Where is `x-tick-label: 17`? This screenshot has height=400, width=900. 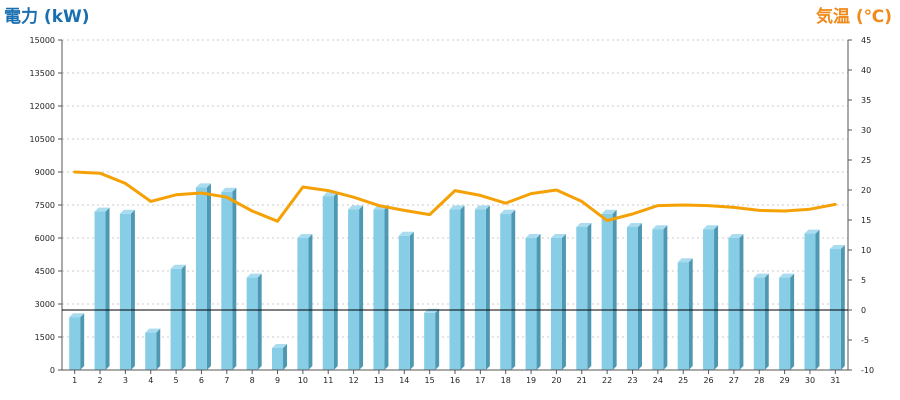 x-tick-label: 17 is located at coordinates (480, 380).